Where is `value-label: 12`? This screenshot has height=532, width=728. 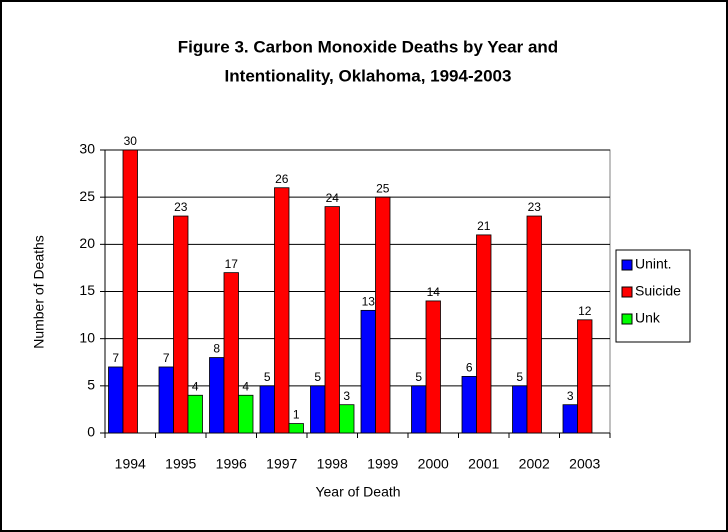 value-label: 12 is located at coordinates (585, 311).